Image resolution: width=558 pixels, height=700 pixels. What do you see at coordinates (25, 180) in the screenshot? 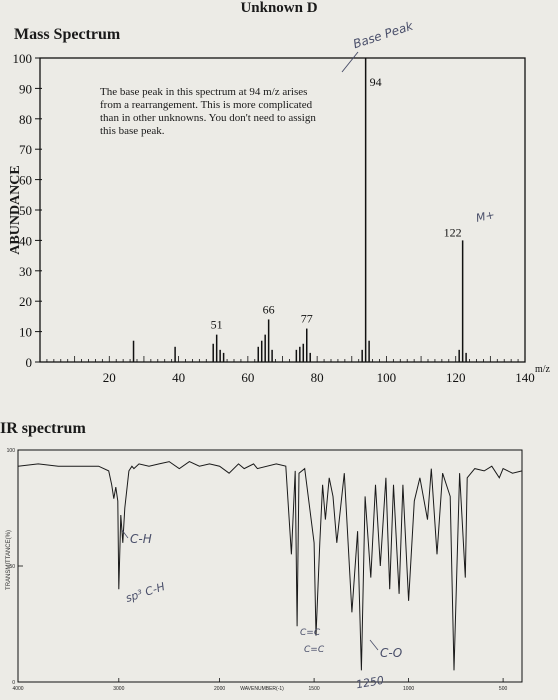
I see `ms-y-tick-label: 60` at bounding box center [25, 180].